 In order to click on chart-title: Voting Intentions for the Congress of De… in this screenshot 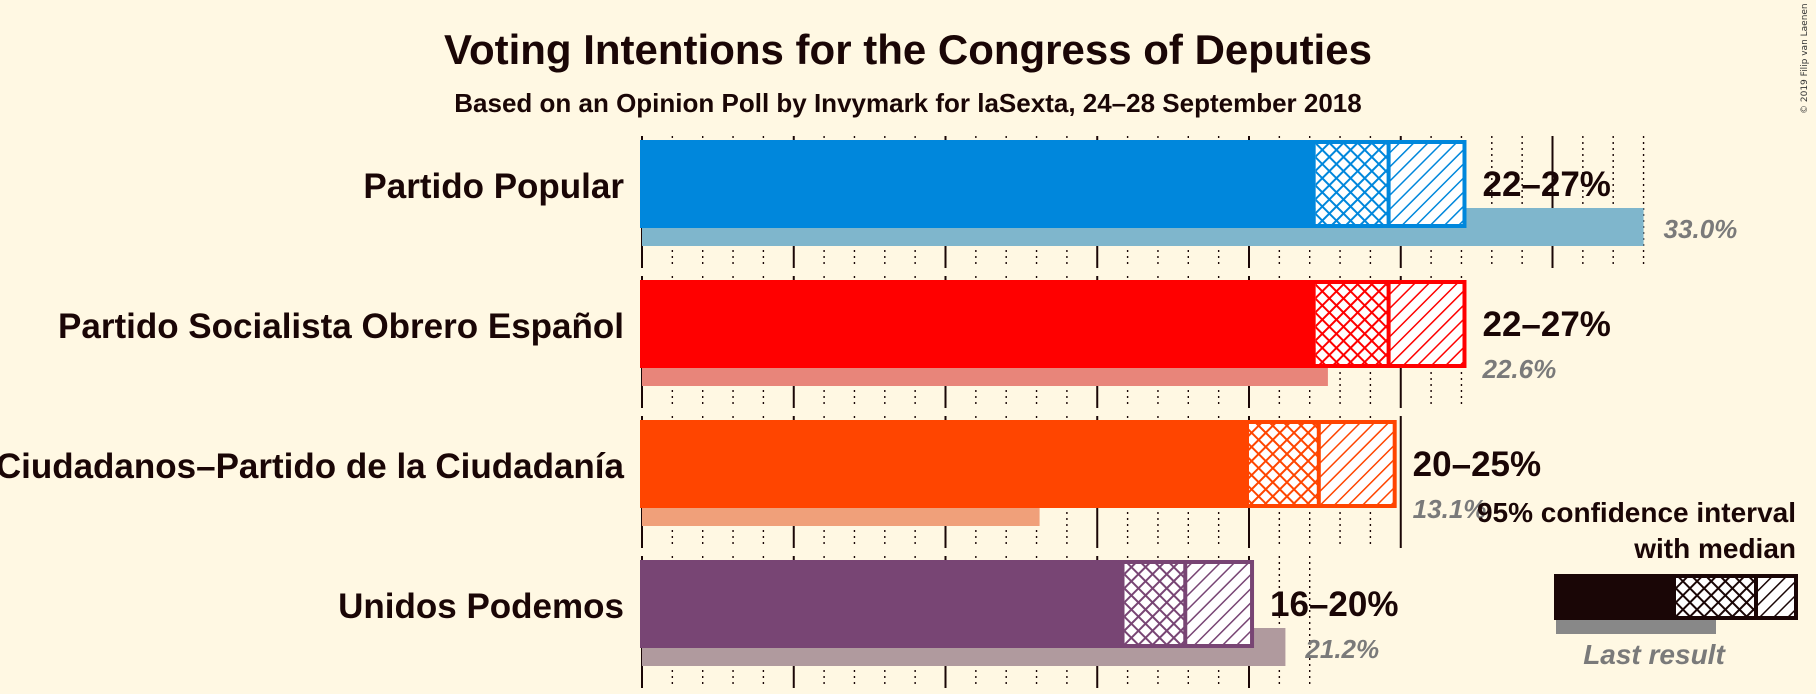, I will do `click(908, 49)`.